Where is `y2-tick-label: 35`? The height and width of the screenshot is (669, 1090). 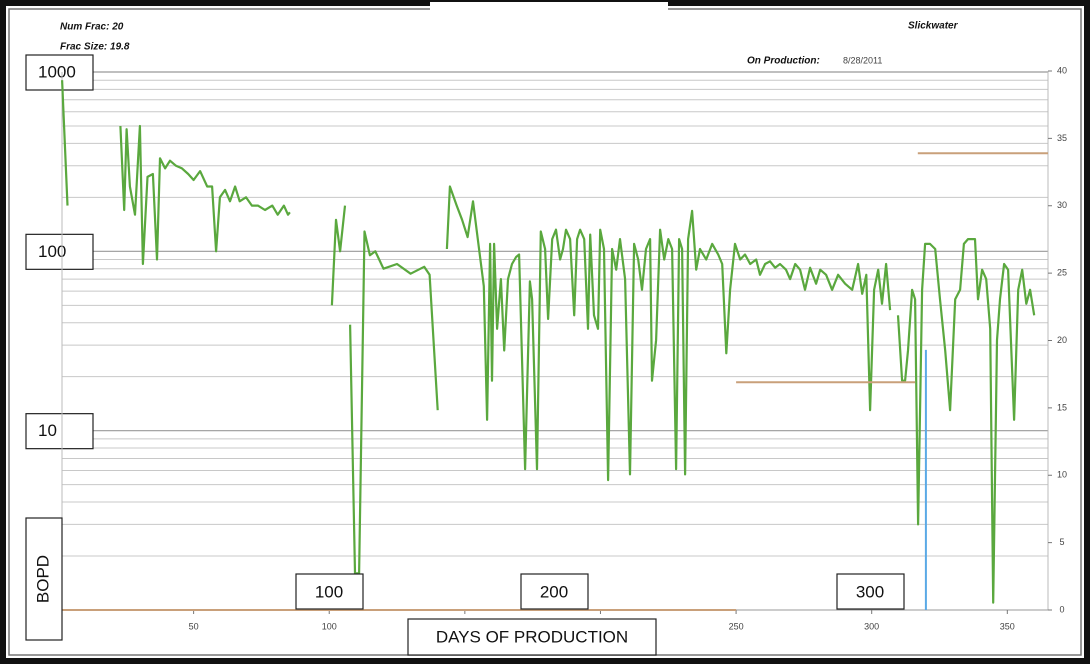 y2-tick-label: 35 is located at coordinates (1062, 138).